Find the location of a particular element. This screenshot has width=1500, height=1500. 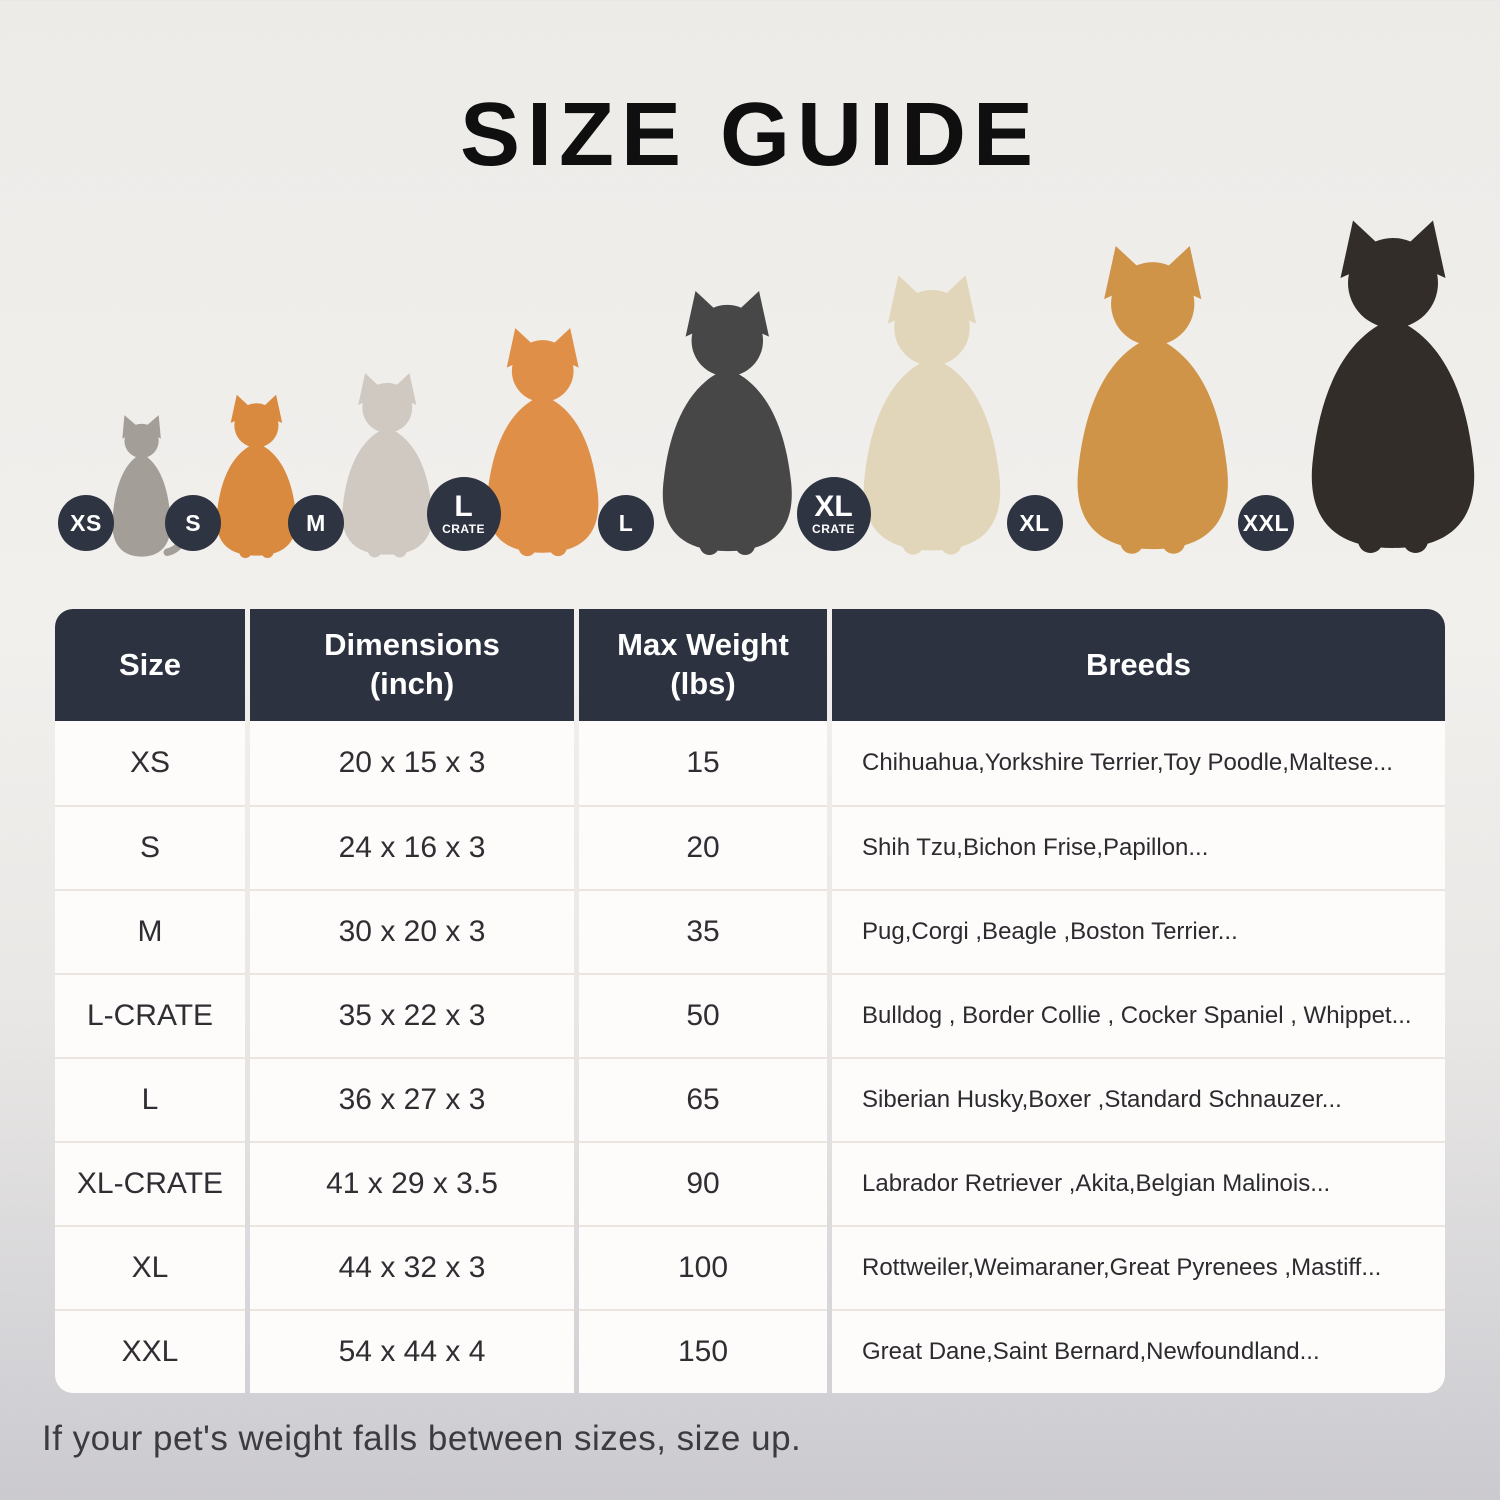

cell-max-weight: 20 is located at coordinates (703, 847).